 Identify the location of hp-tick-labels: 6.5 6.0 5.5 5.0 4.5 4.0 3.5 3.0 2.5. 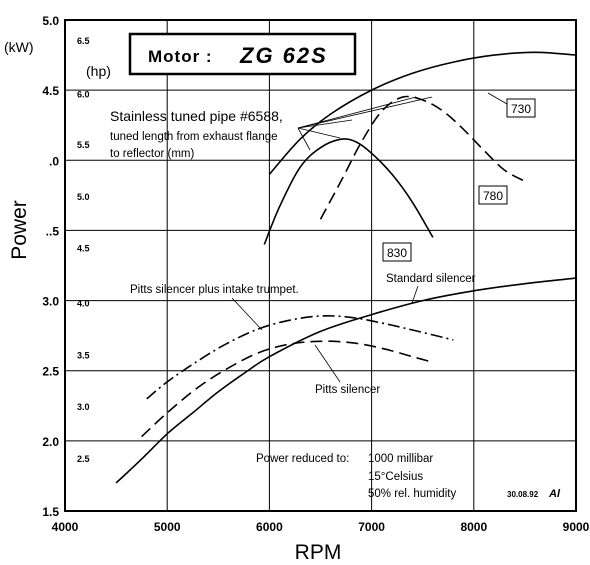
(83, 250).